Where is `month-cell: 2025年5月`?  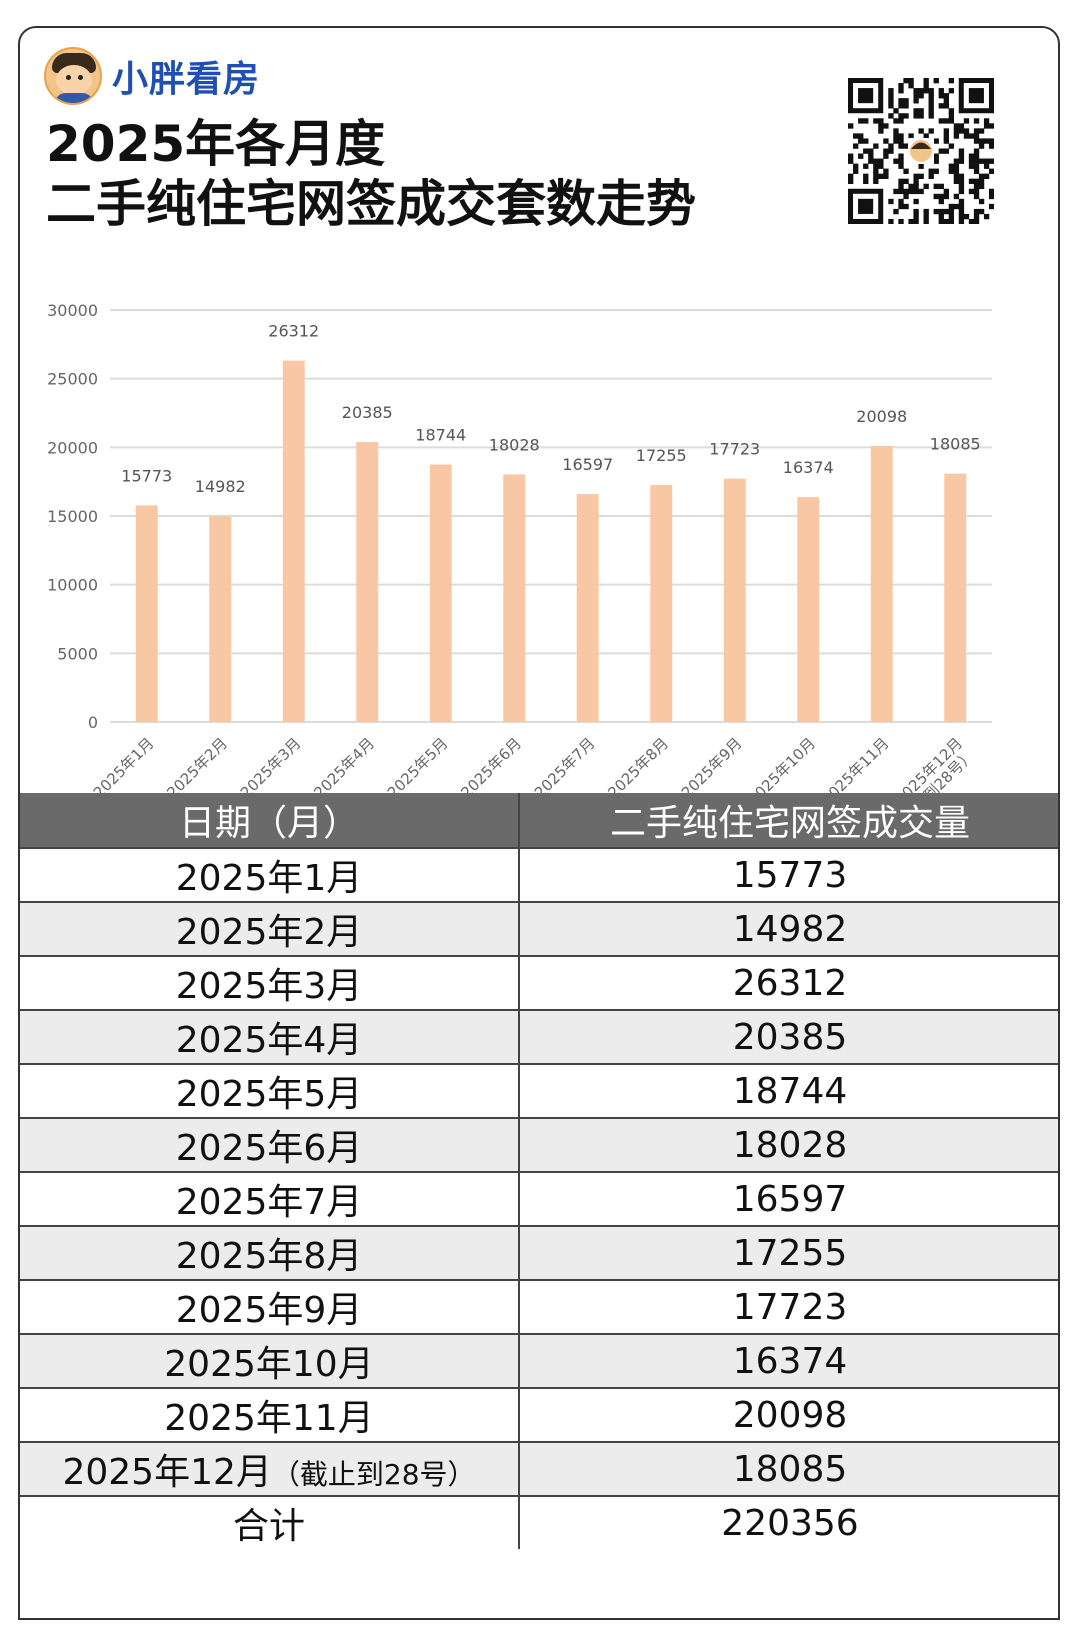 month-cell: 2025年5月 is located at coordinates (270, 1090).